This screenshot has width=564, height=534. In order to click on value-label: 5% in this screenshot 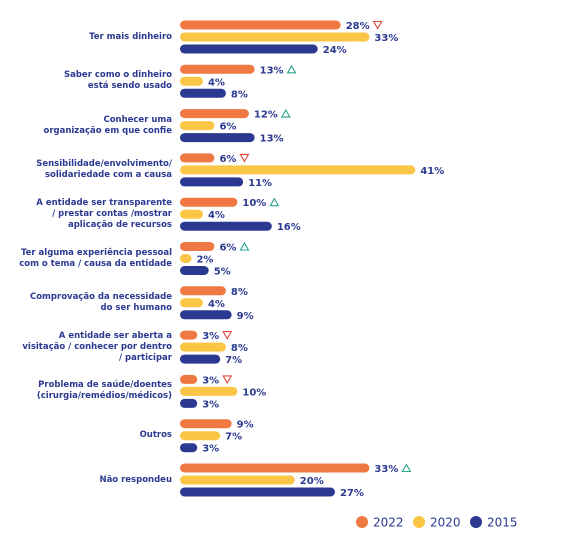, I will do `click(222, 272)`.